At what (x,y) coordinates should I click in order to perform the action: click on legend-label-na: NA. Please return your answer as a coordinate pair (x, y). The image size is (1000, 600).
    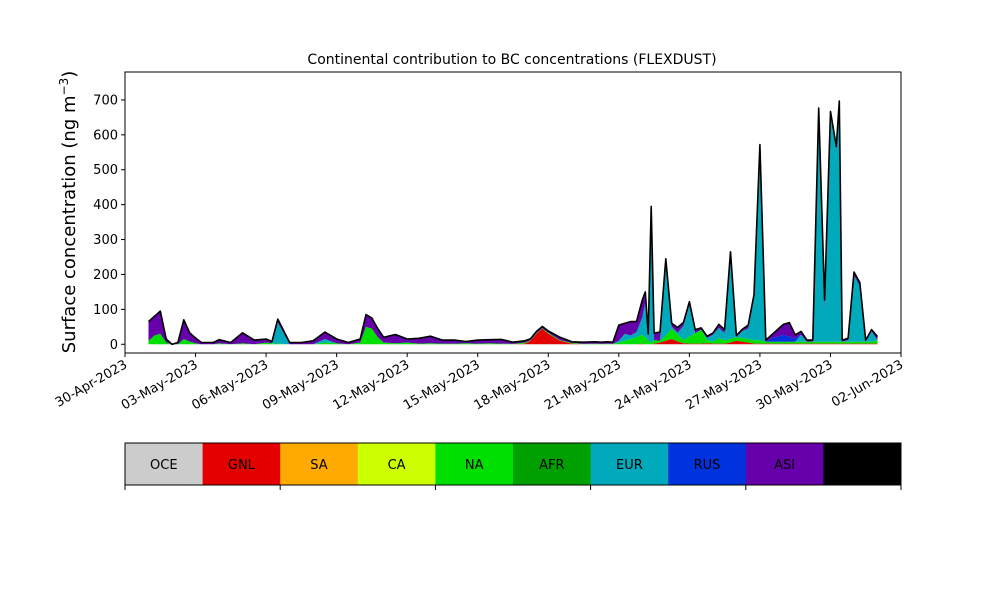
    Looking at the image, I should click on (474, 465).